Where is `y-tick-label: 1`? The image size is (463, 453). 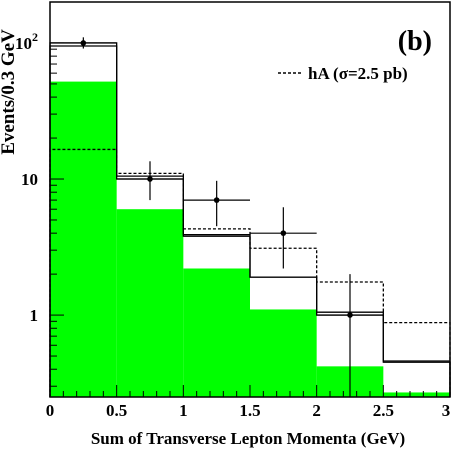 y-tick-label: 1 is located at coordinates (34, 315).